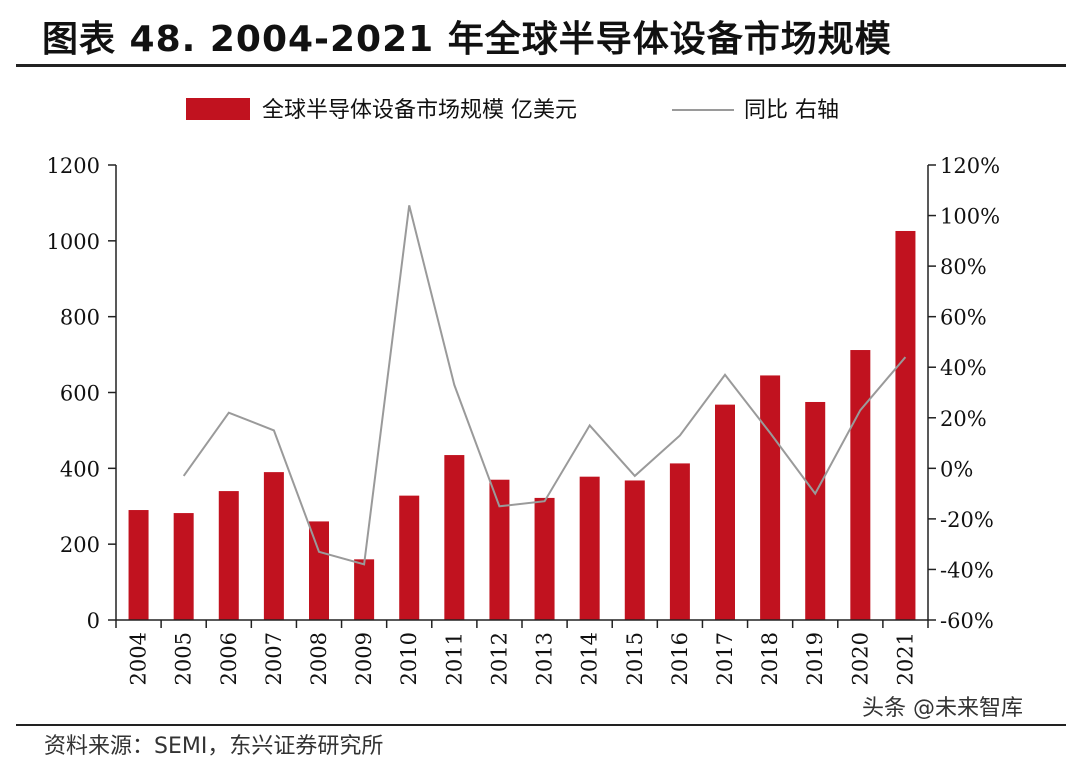 Image resolution: width=1080 pixels, height=760 pixels. I want to click on bar-2017, so click(725, 512).